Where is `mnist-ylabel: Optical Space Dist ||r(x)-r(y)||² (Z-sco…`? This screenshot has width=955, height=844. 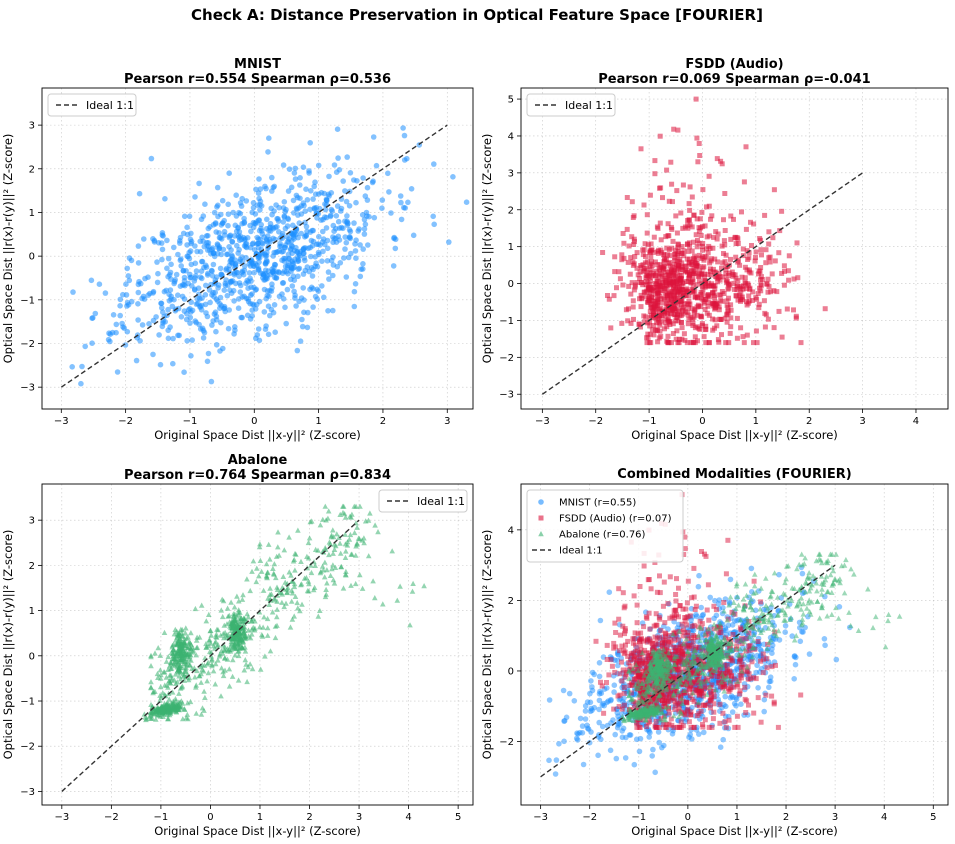
mnist-ylabel: Optical Space Dist ||r(x)-r(y)||² (Z-sco… is located at coordinates (8, 249).